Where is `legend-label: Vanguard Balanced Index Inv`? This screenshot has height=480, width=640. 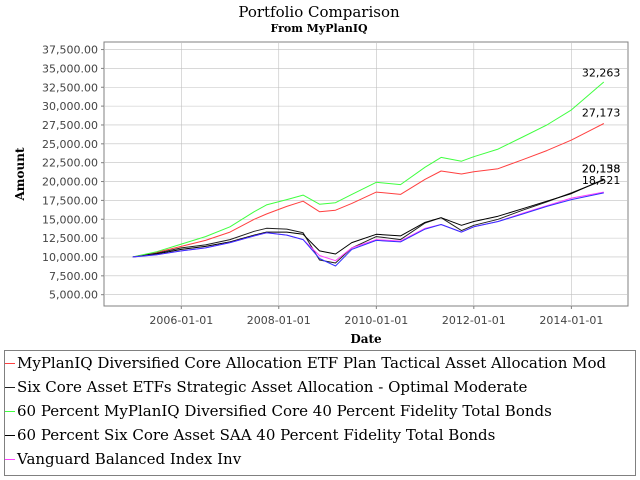 legend-label: Vanguard Balanced Index Inv is located at coordinates (129, 459).